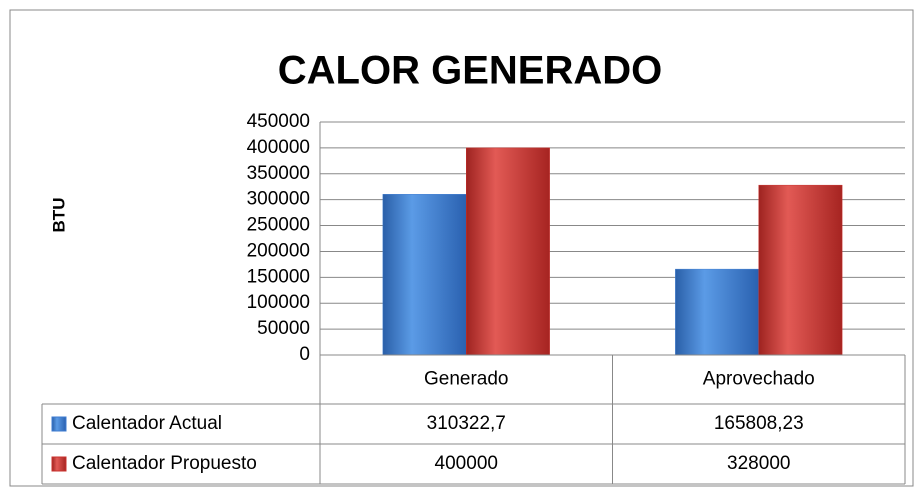  I want to click on table-value: 310322,7, so click(466, 423).